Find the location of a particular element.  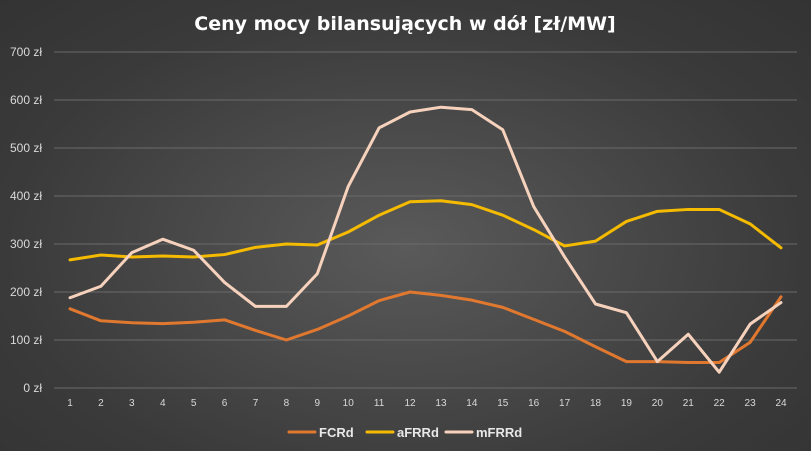

y-tick-label: 400 zł is located at coordinates (26, 196).